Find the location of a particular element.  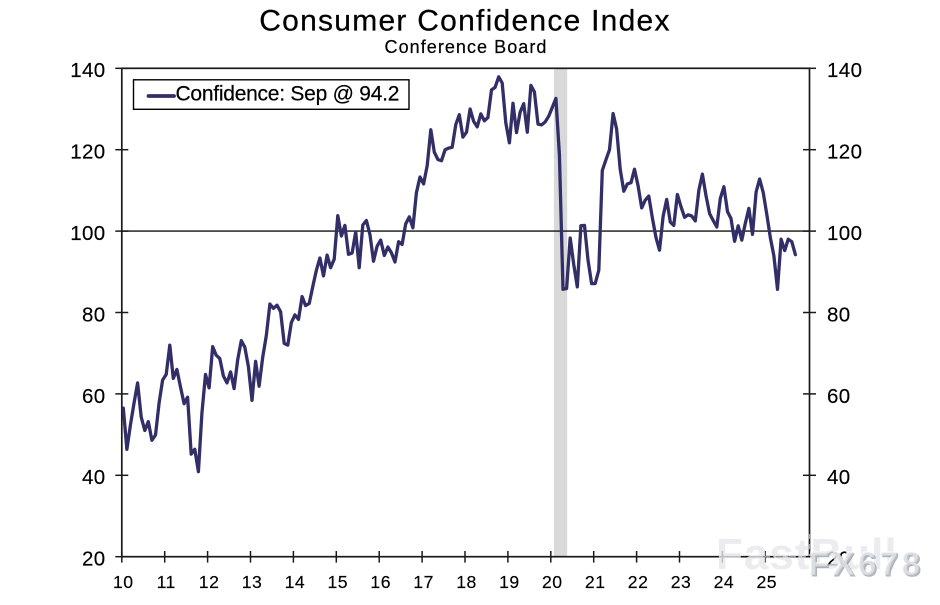

svg-text: 10 is located at coordinates (123, 582).